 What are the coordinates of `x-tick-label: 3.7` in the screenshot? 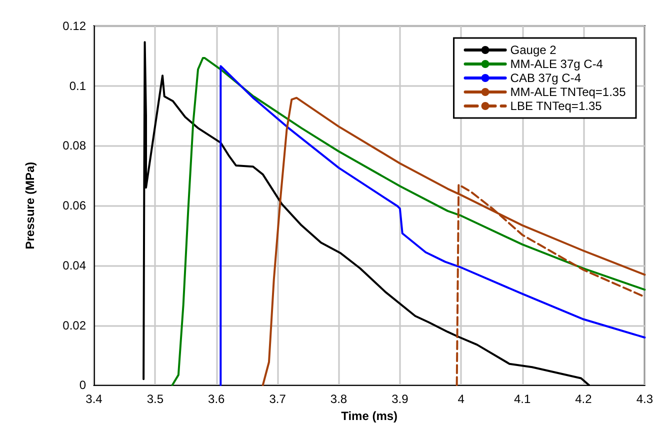 It's located at (277, 399).